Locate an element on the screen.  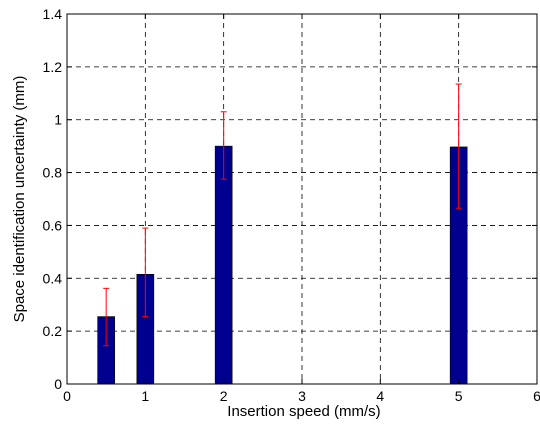
y-tick-label: 0.2 is located at coordinates (53, 331).